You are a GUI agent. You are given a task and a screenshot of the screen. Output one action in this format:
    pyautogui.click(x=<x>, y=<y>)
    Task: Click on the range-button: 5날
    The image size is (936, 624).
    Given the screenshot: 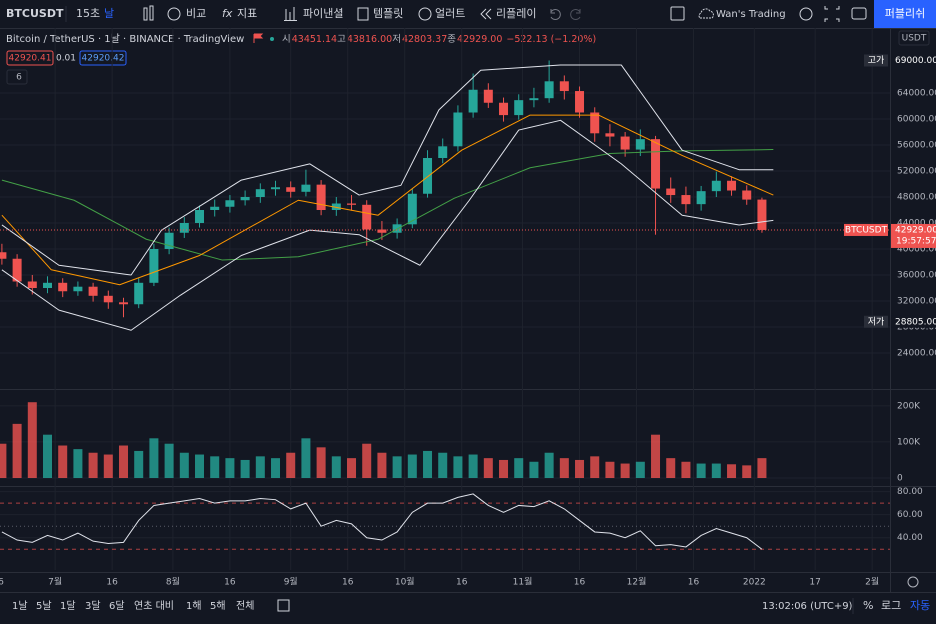 What is the action you would take?
    pyautogui.click(x=44, y=606)
    